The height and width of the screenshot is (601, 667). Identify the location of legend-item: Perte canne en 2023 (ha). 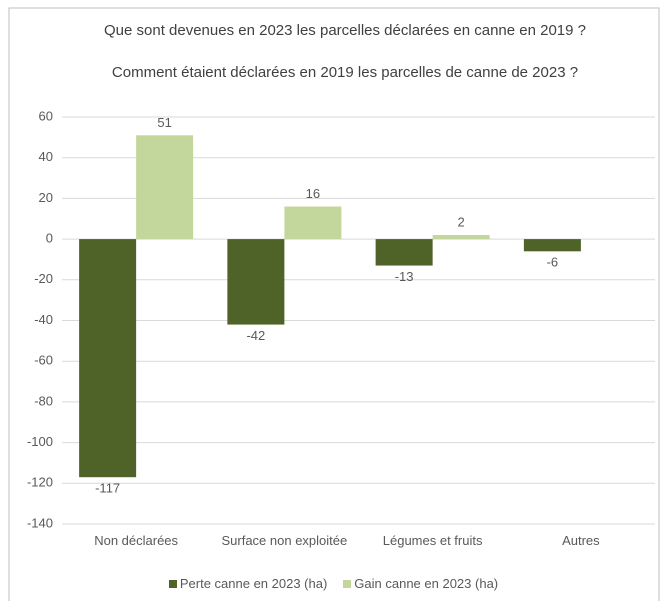
(248, 583).